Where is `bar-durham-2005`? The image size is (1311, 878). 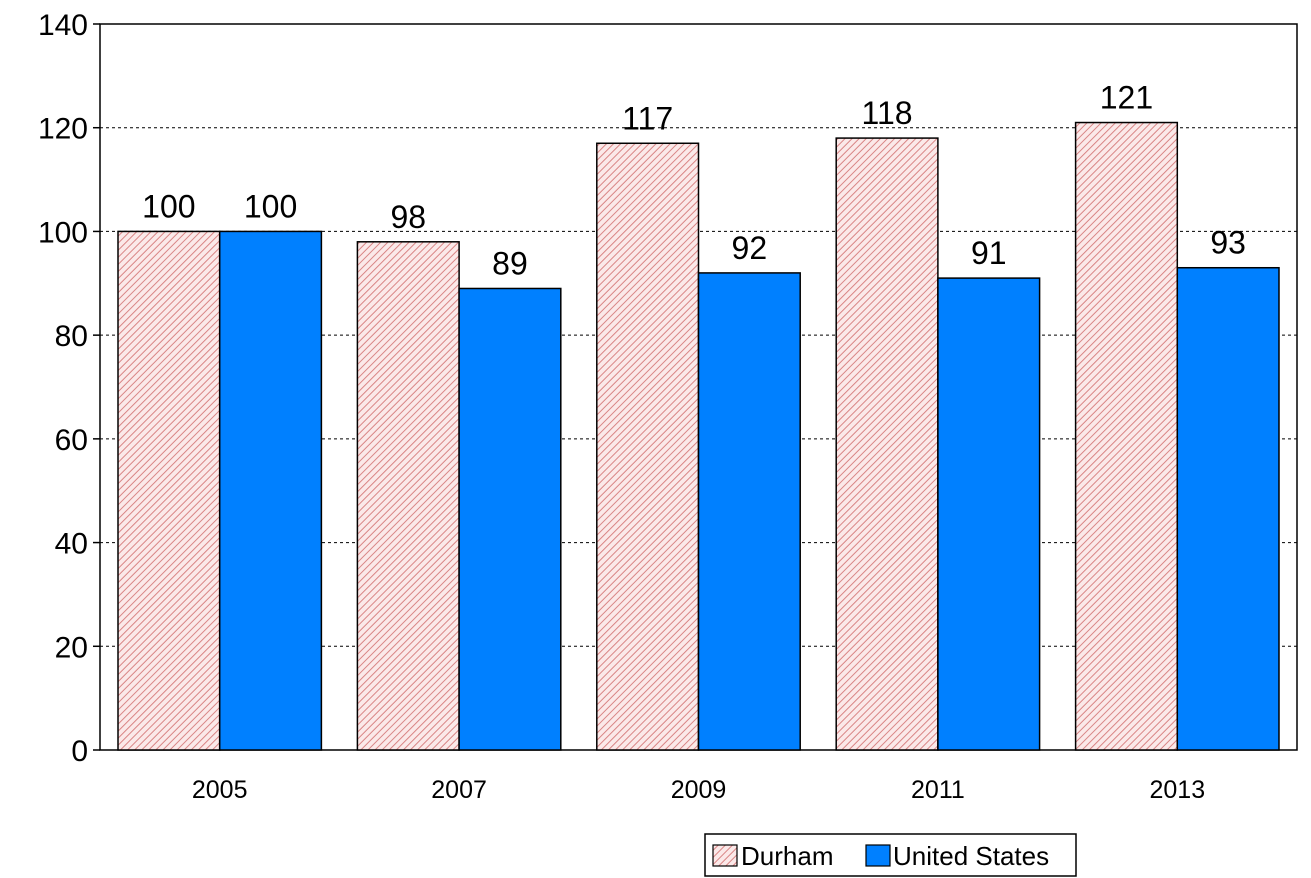 bar-durham-2005 is located at coordinates (169, 490).